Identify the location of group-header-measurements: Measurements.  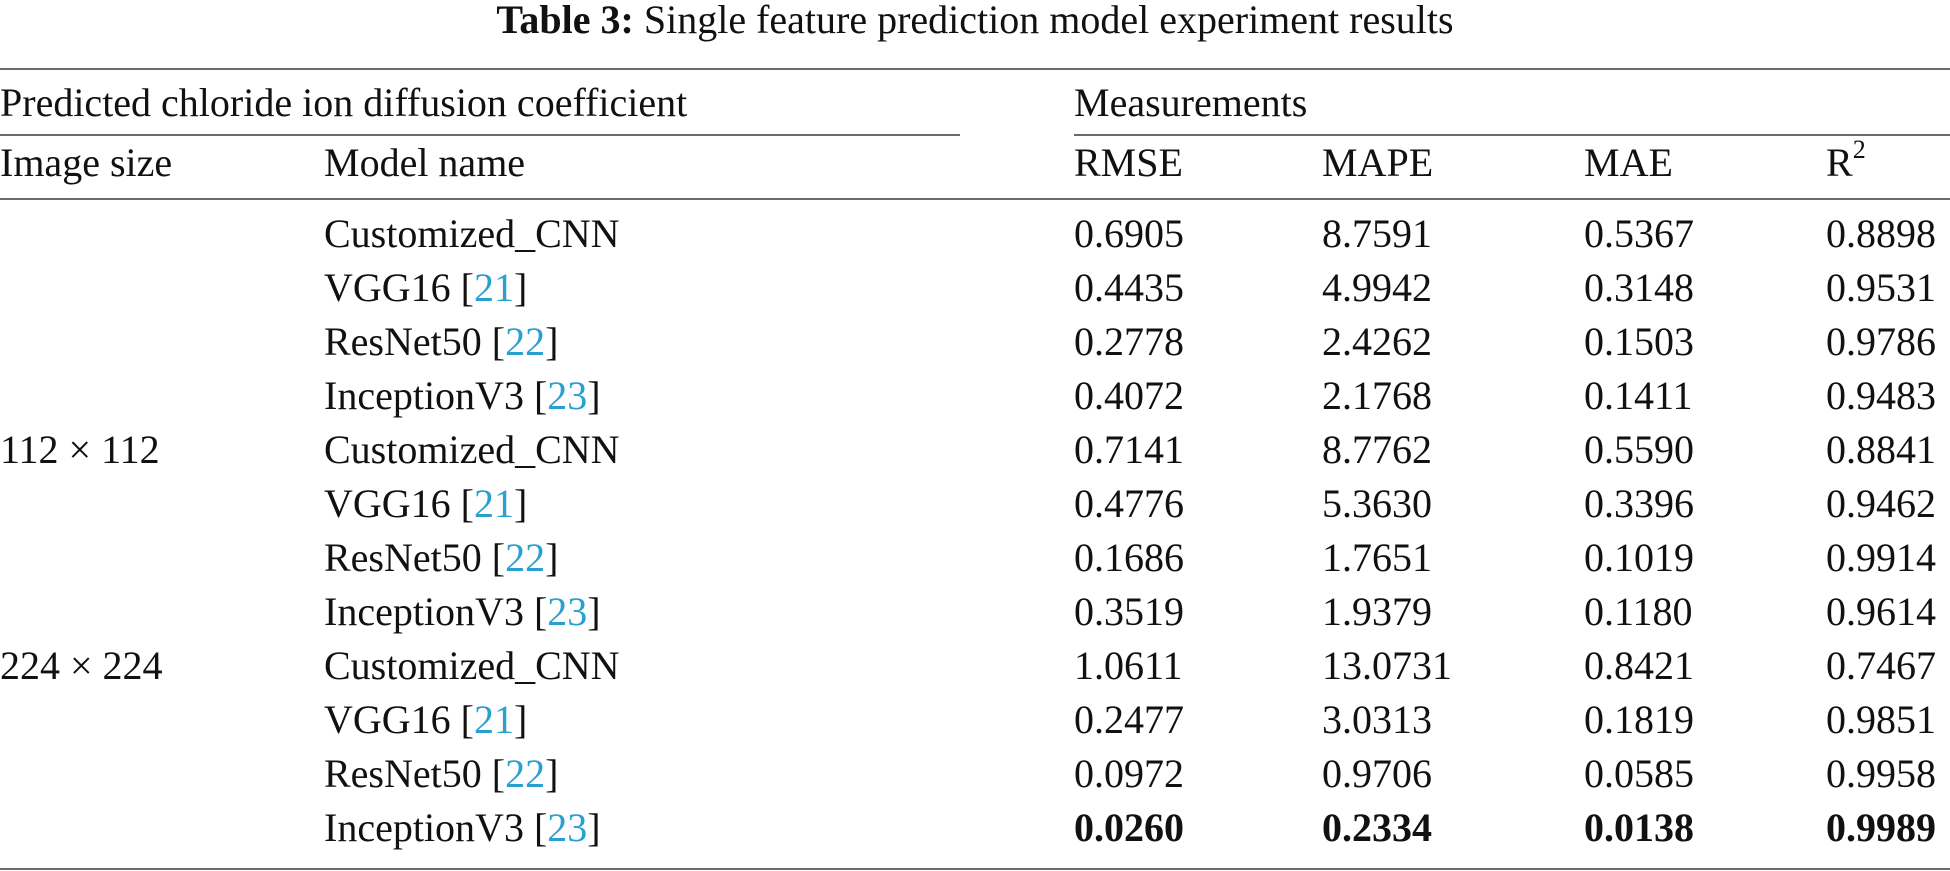
(1191, 102).